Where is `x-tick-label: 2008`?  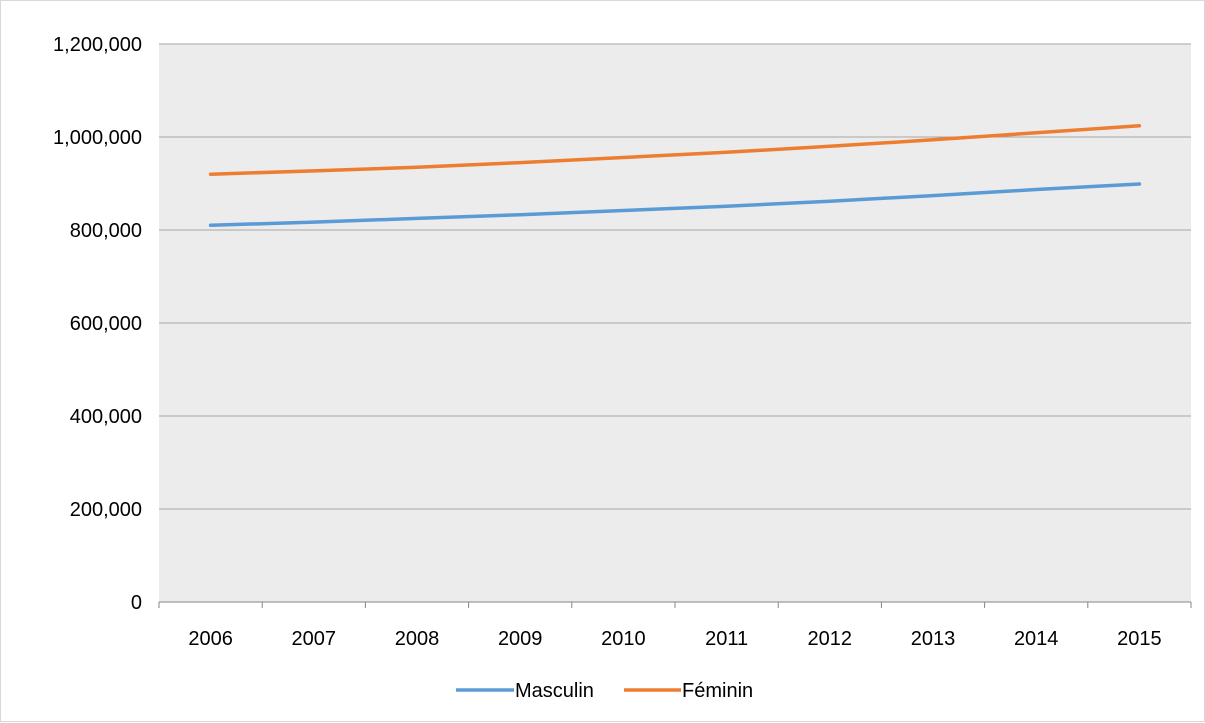 x-tick-label: 2008 is located at coordinates (417, 639).